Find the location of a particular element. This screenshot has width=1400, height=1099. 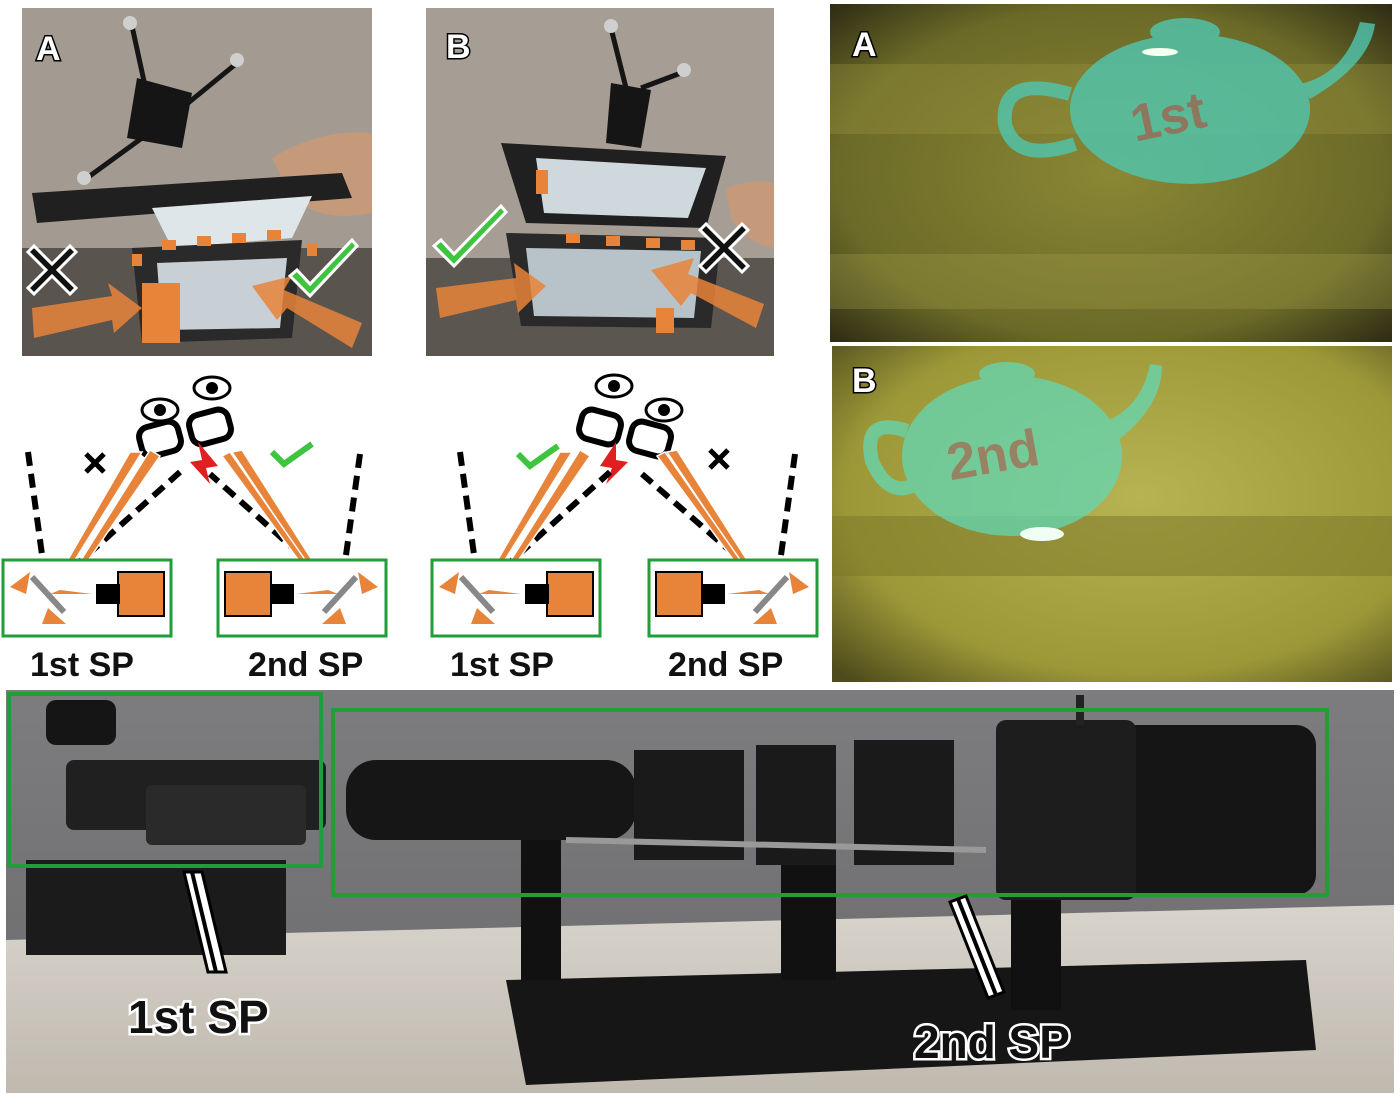

view-panel-a: 1st A is located at coordinates (1111, 173).